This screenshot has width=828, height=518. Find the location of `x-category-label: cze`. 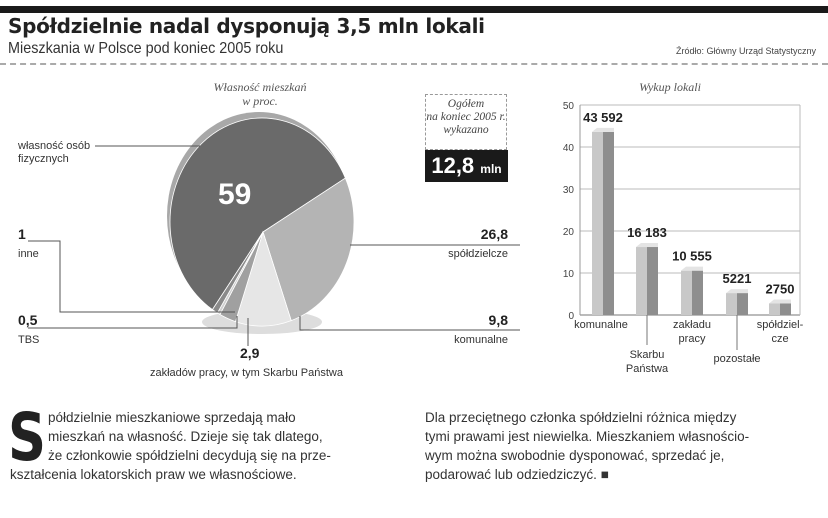

x-category-label: cze is located at coordinates (779, 339).